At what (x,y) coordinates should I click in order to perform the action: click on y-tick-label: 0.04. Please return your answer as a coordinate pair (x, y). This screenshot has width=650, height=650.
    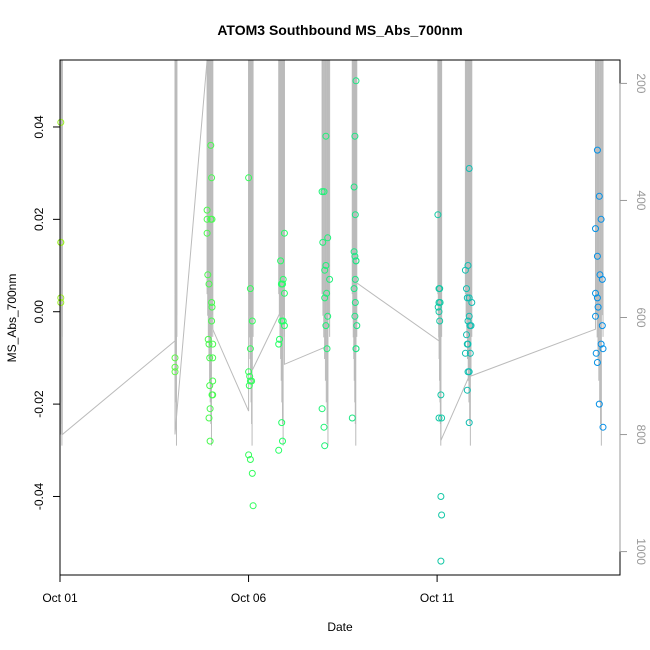
    Looking at the image, I should click on (39, 127).